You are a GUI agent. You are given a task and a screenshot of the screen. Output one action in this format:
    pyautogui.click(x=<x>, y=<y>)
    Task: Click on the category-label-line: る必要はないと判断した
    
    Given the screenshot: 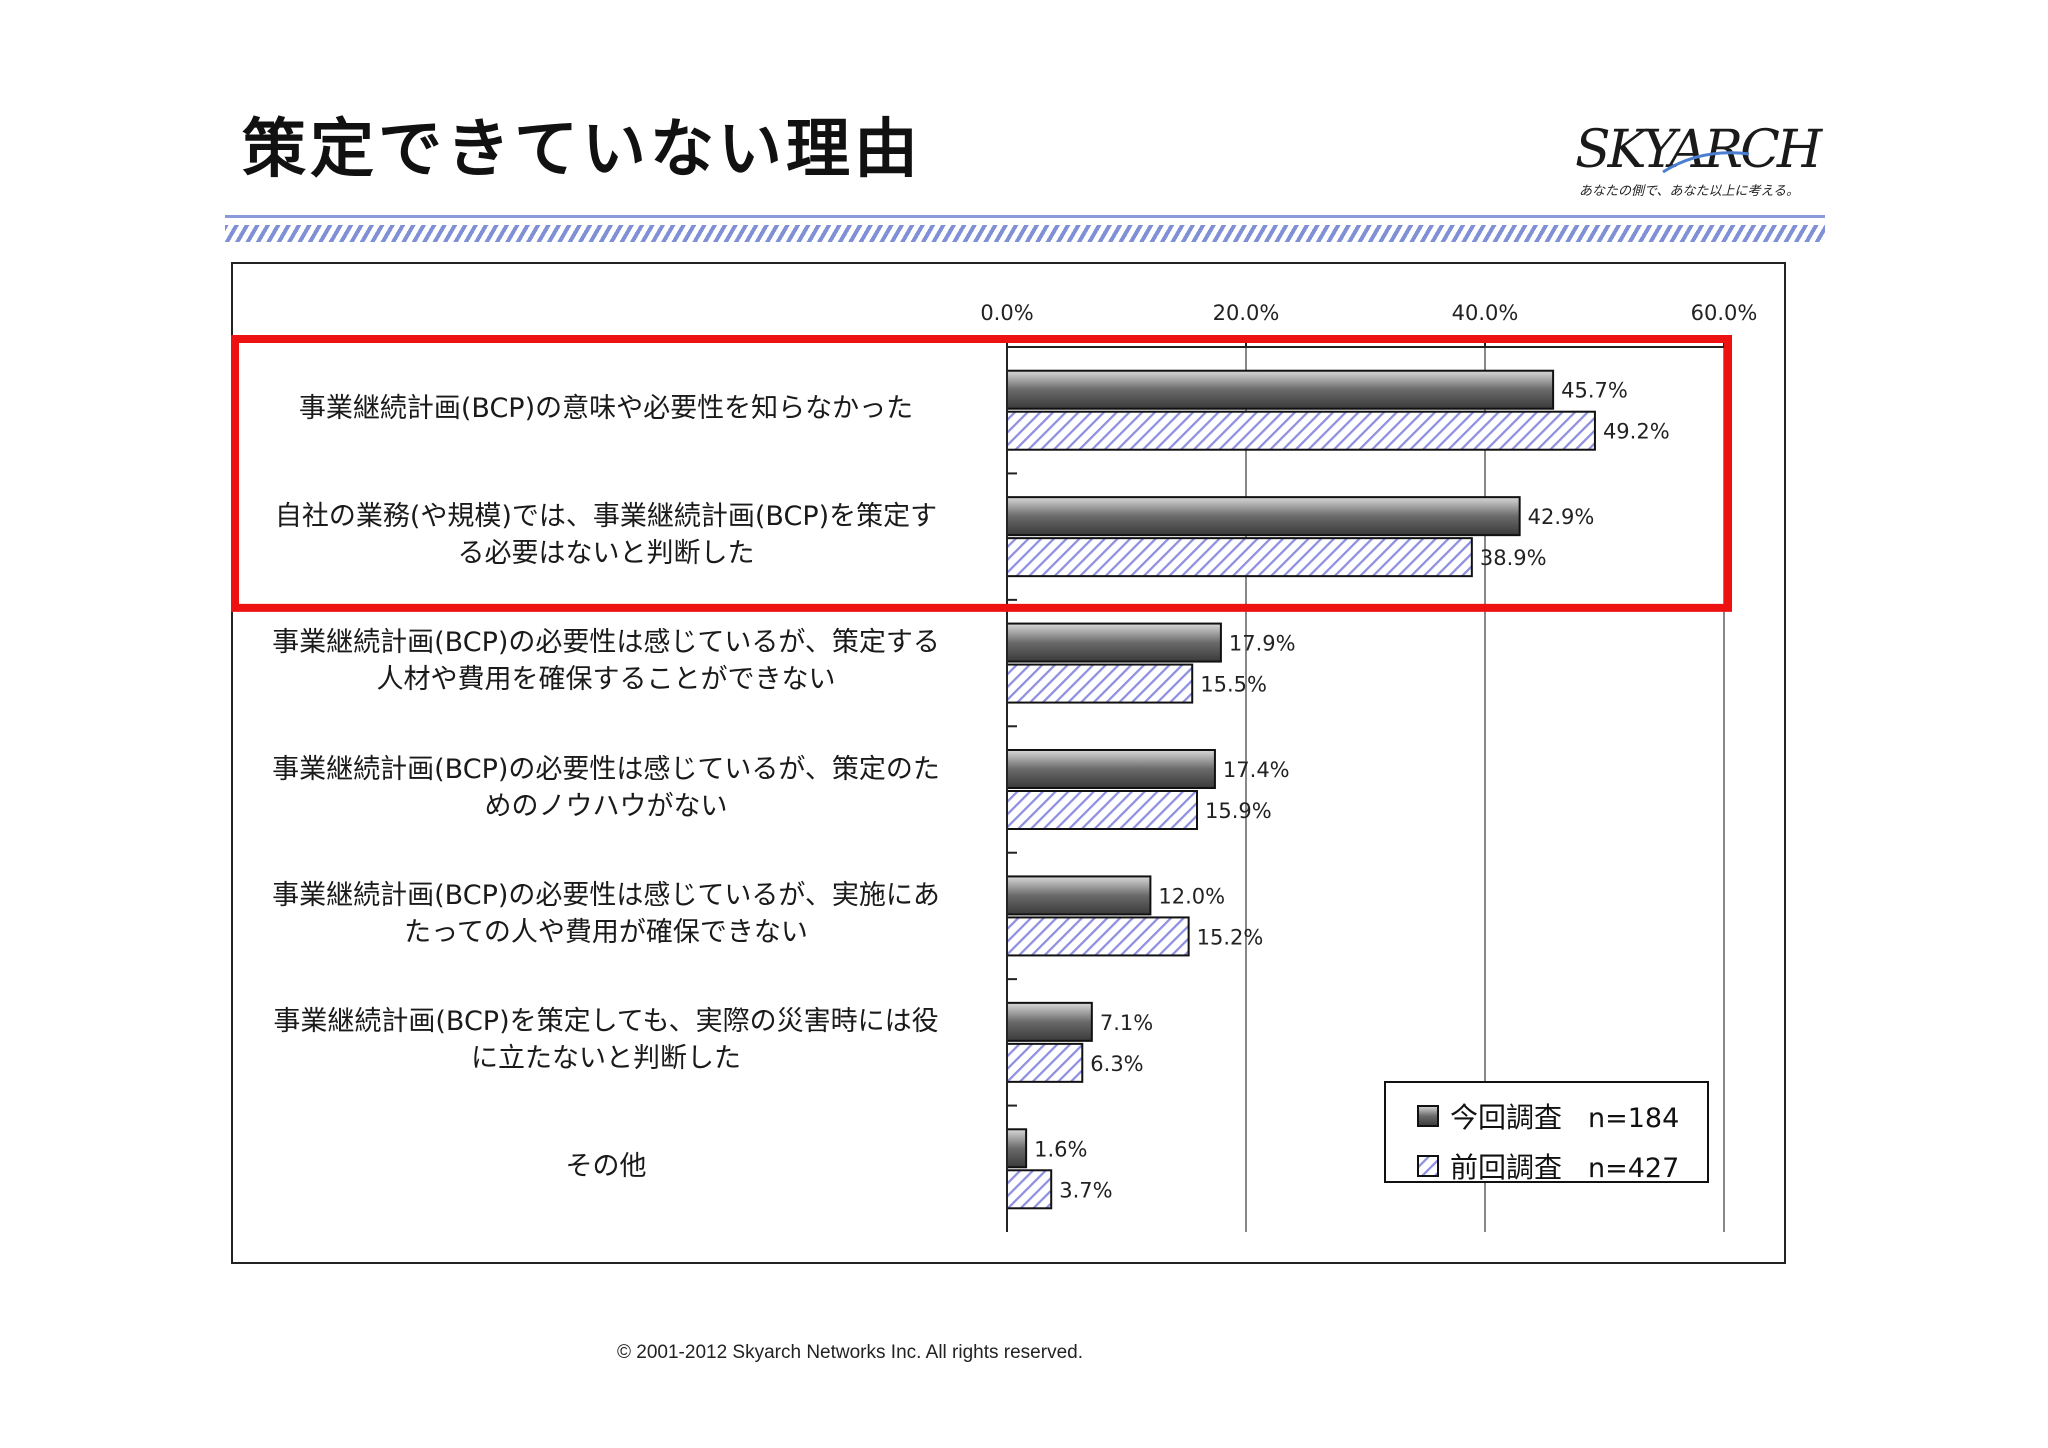 What is the action you would take?
    pyautogui.click(x=606, y=553)
    